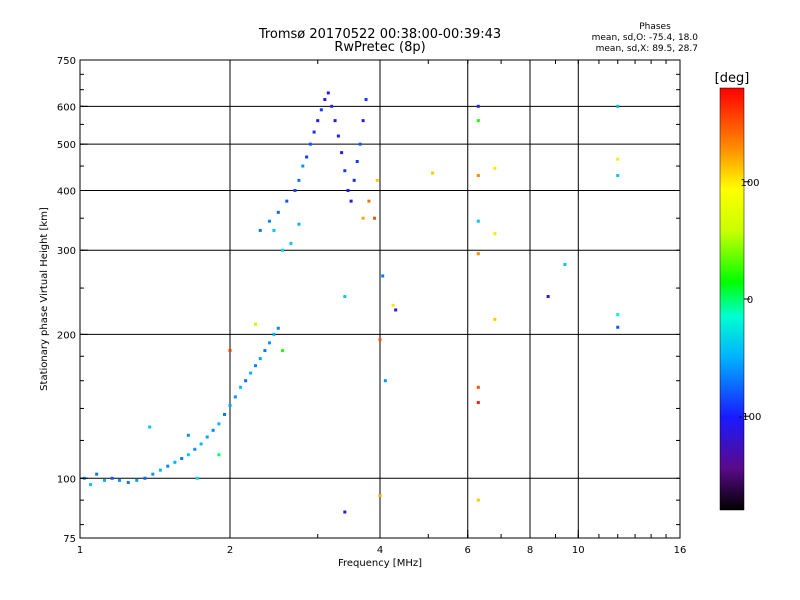 Image resolution: width=800 pixels, height=600 pixels. What do you see at coordinates (44, 299) in the screenshot?
I see `y-axis-label: Stationary phase Virtual Height [km]` at bounding box center [44, 299].